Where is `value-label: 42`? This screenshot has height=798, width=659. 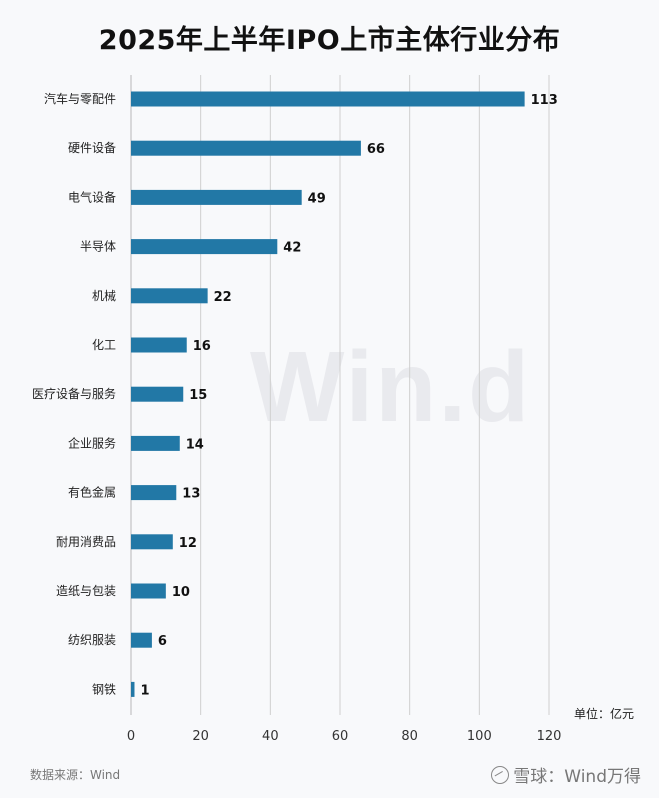 value-label: 42 is located at coordinates (292, 248).